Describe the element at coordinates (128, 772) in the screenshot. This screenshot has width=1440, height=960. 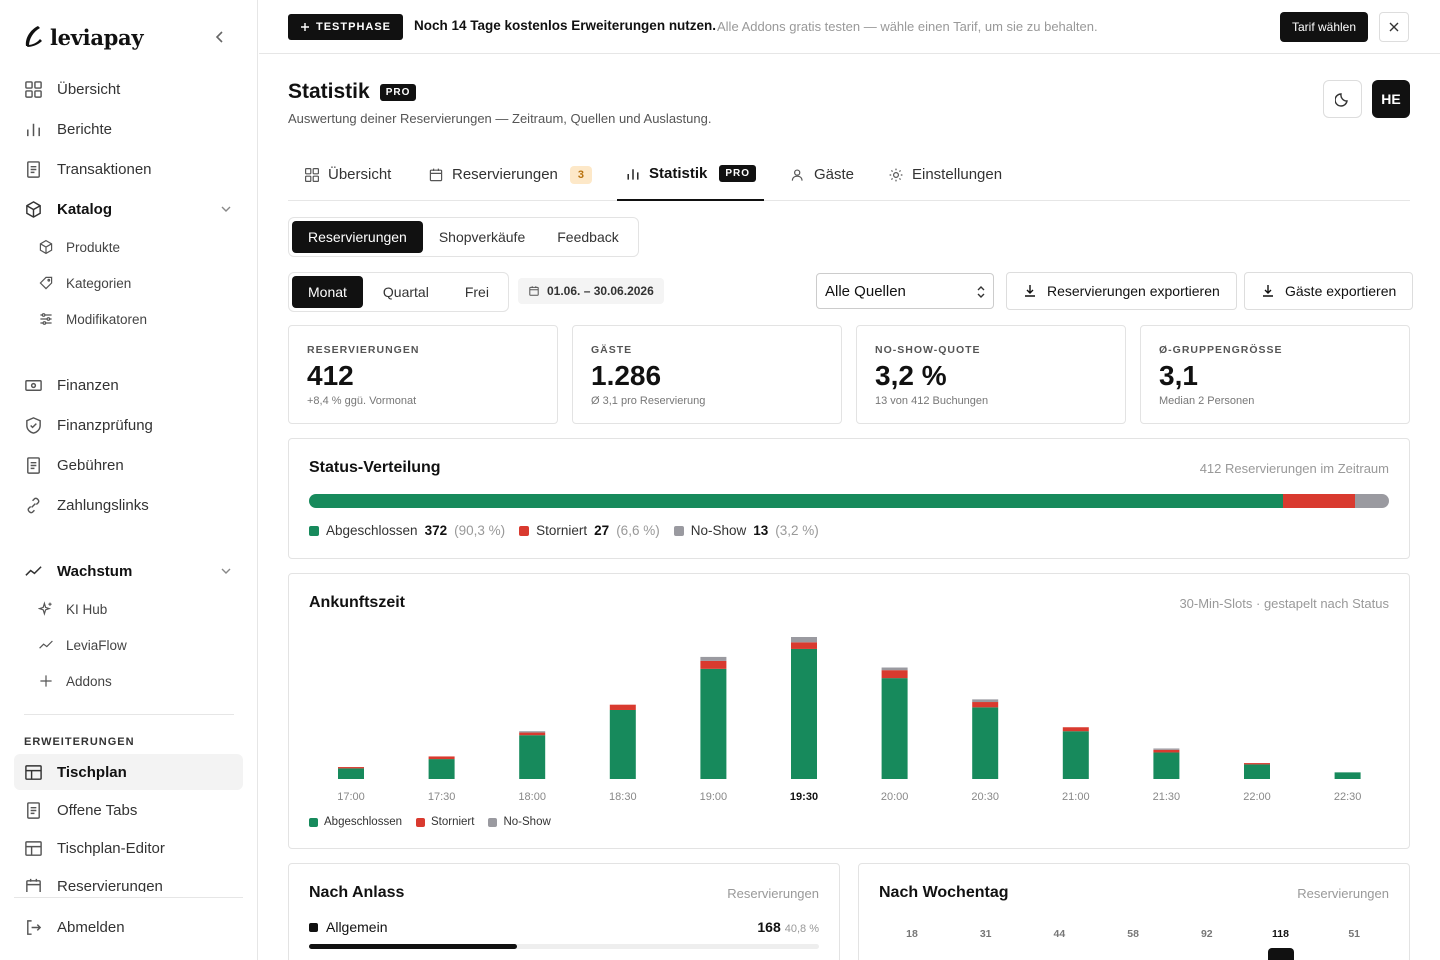
I see `sidebar-item-tischplan: Tischplan` at that location.